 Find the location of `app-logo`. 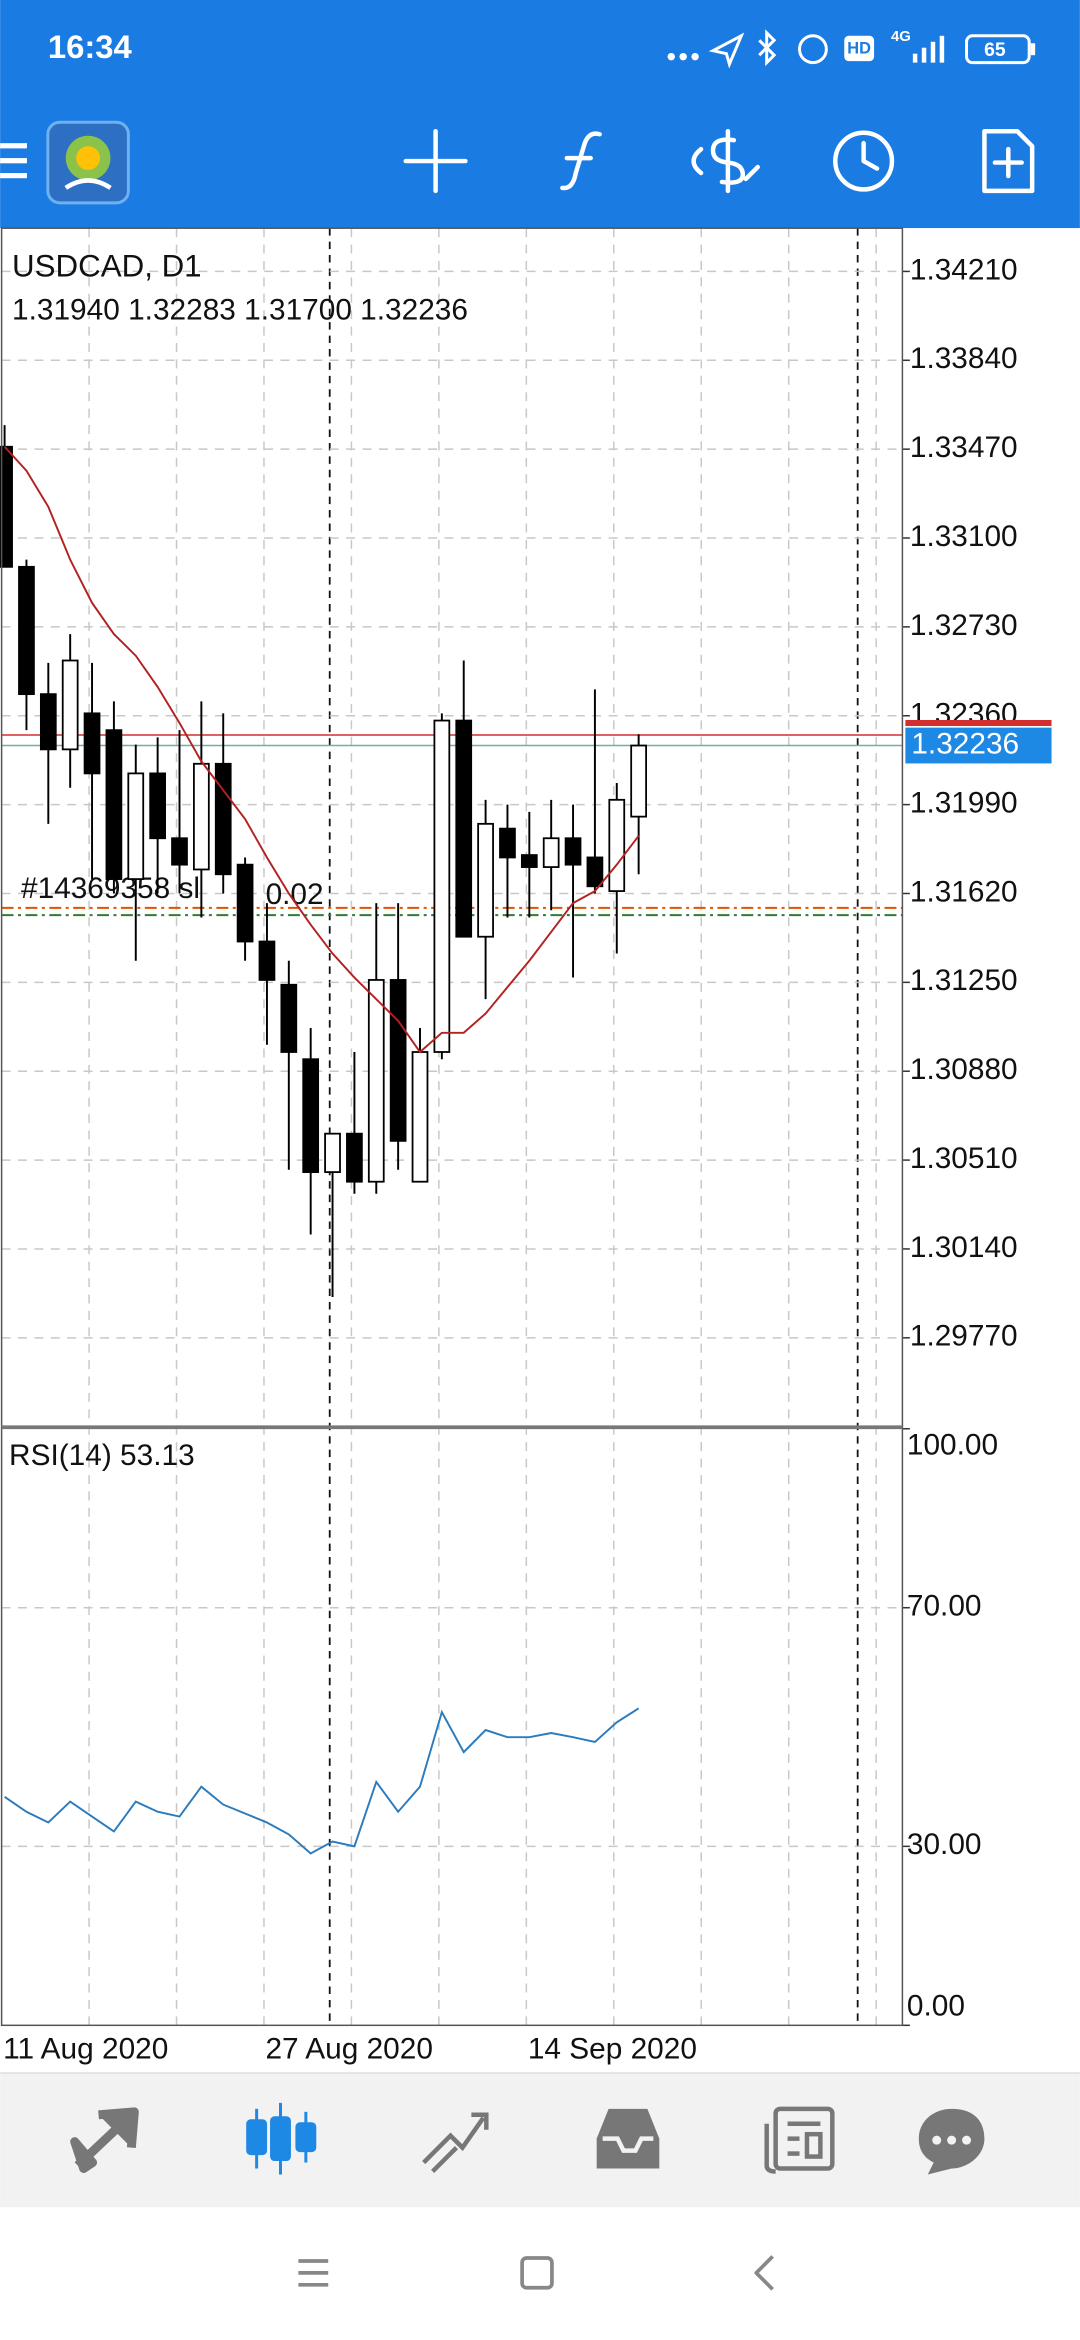

app-logo is located at coordinates (88, 162).